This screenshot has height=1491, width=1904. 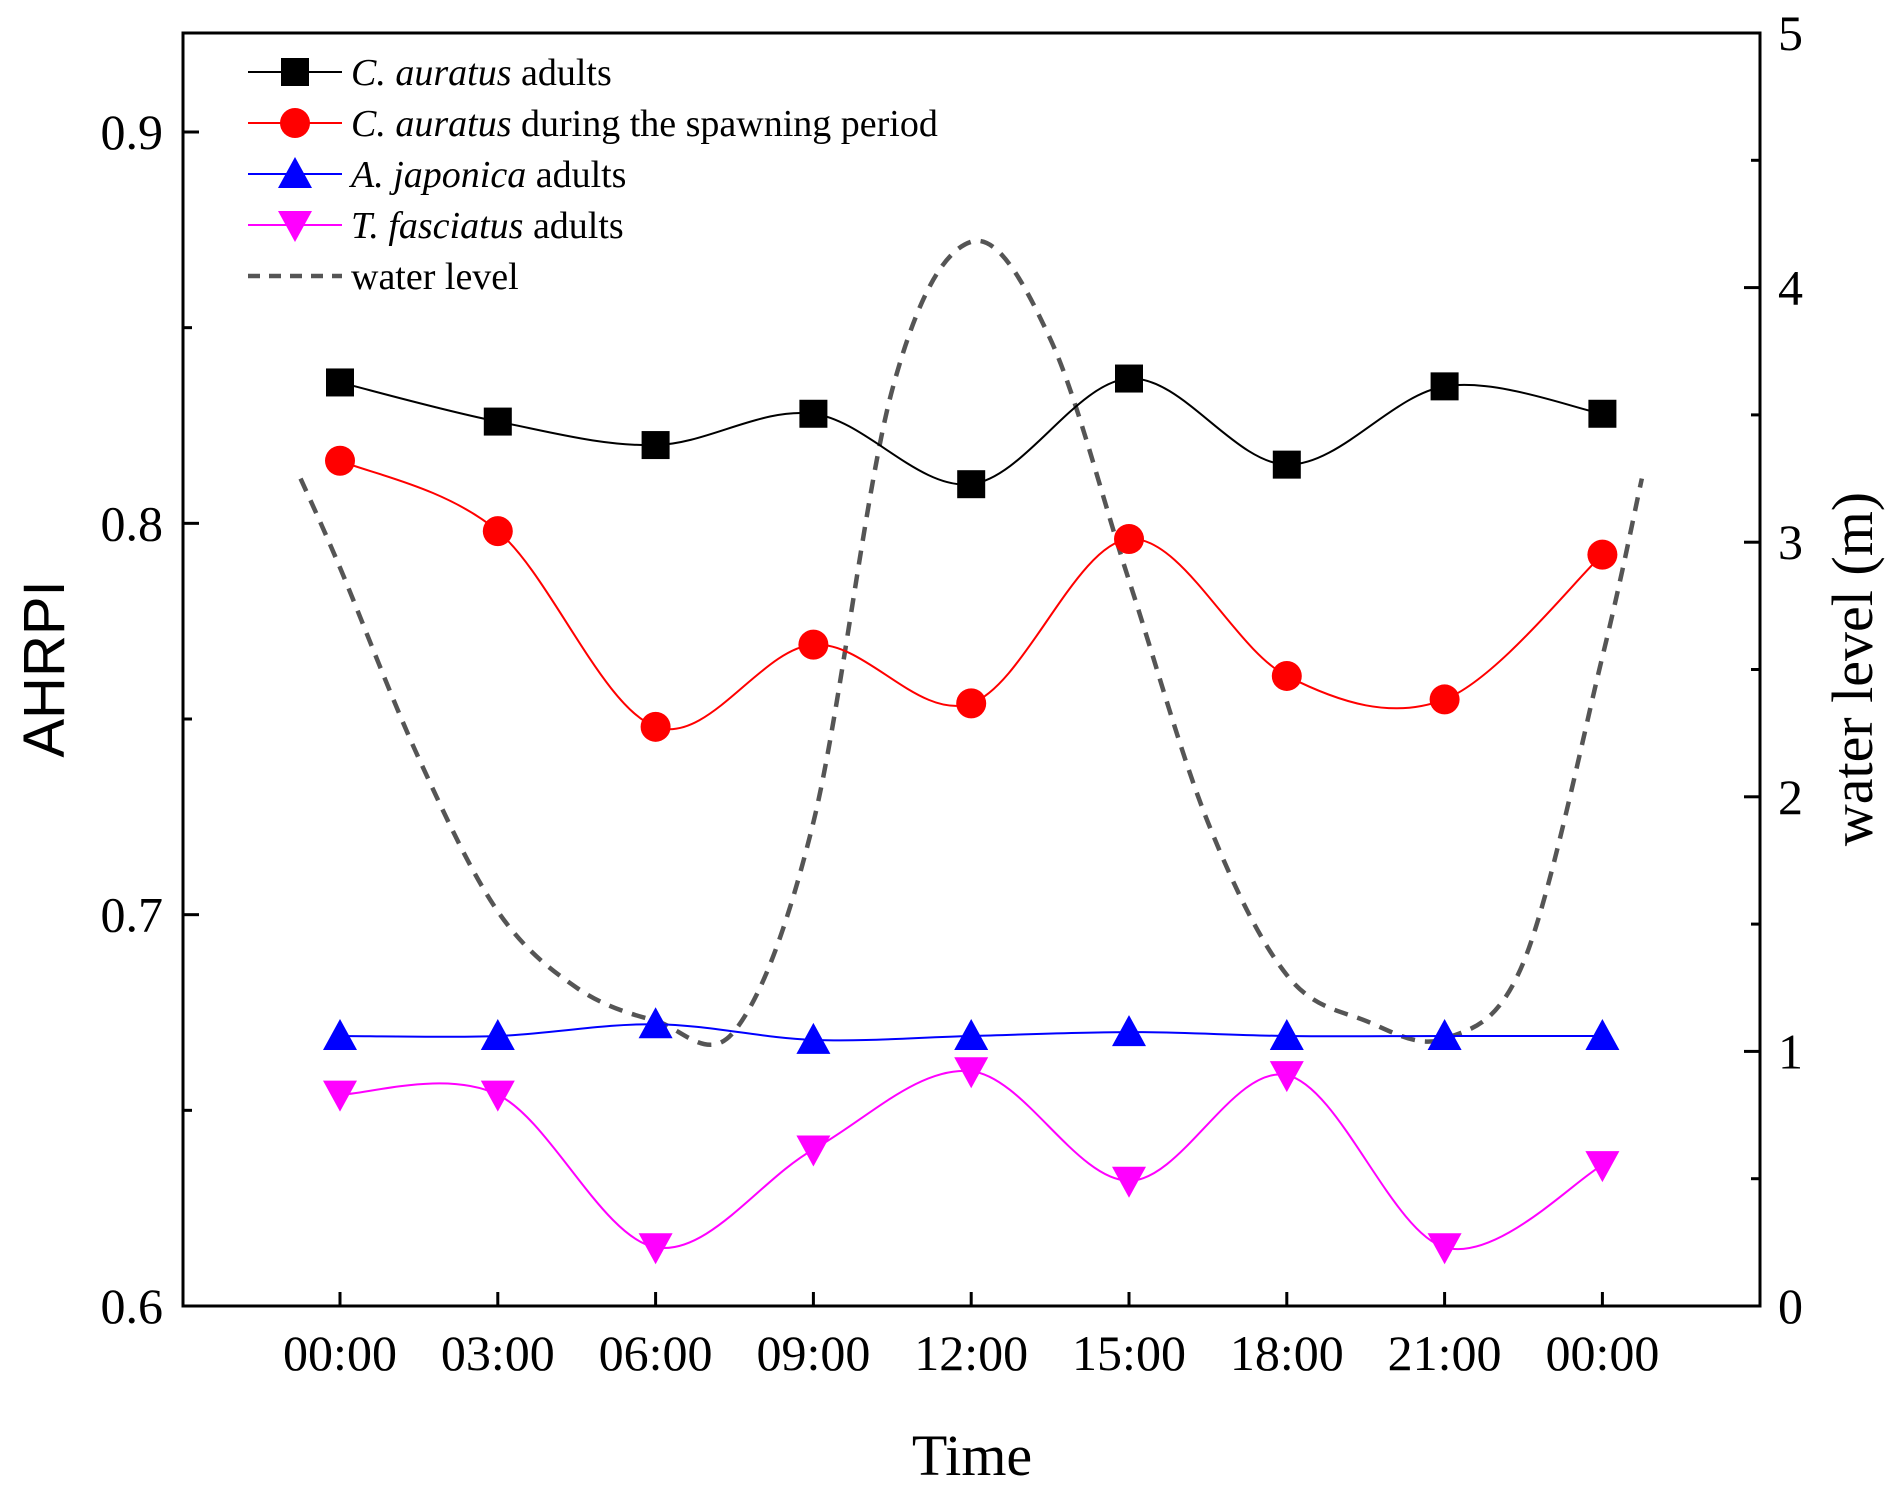 I want to click on legend-label: water level, so click(x=435, y=277).